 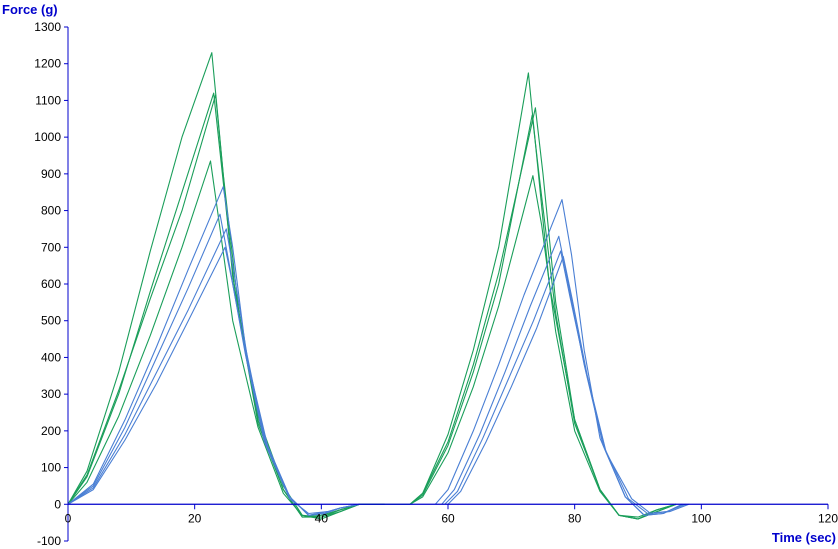 What do you see at coordinates (47, 137) in the screenshot?
I see `y-tick-label-1000: 1000` at bounding box center [47, 137].